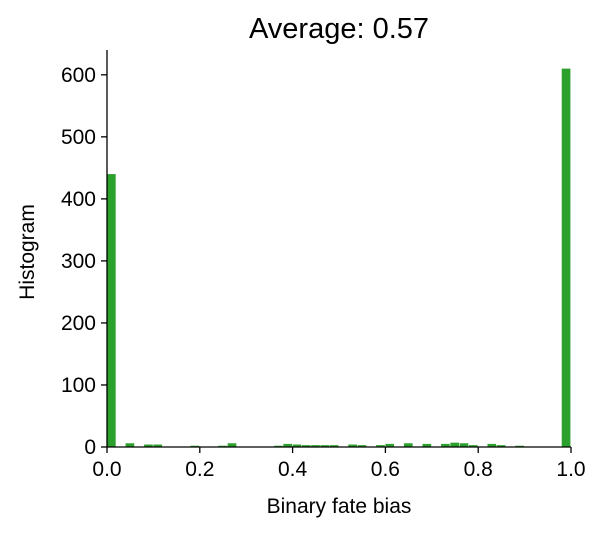  I want to click on y-ticks-group: 0 100 200 300 400 500 600, so click(84, 261).